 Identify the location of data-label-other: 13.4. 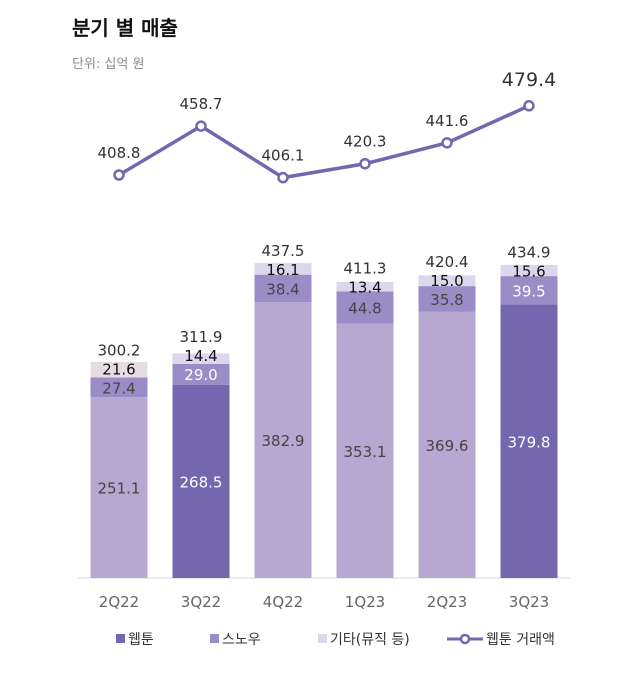
(364, 288).